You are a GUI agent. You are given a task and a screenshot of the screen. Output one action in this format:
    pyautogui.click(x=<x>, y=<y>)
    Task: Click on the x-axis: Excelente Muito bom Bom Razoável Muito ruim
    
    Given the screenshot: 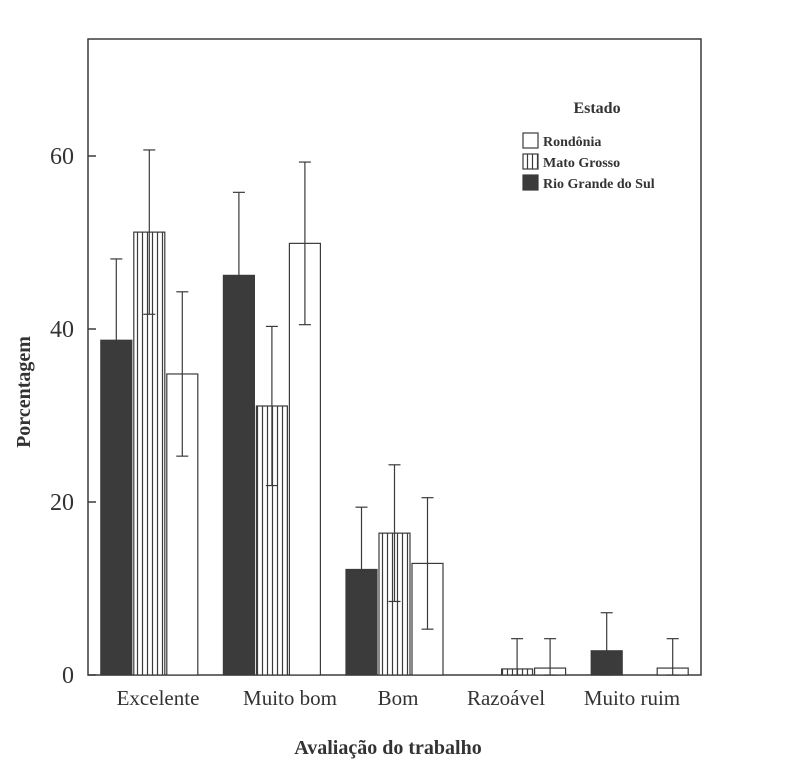 What is the action you would take?
    pyautogui.click(x=399, y=698)
    